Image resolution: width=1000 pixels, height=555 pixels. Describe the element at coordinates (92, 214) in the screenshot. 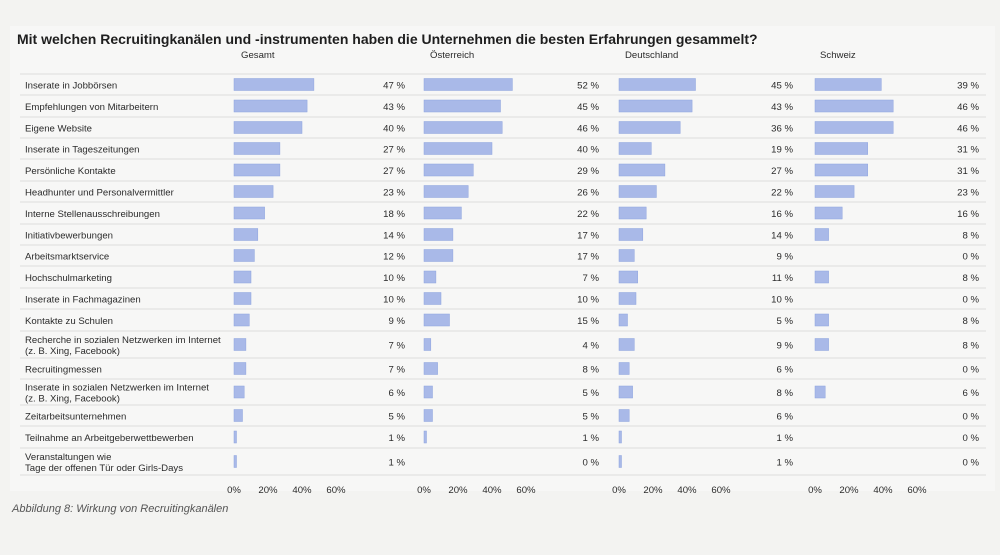

I see `category-label: Interne Stellenausschreibungen` at that location.